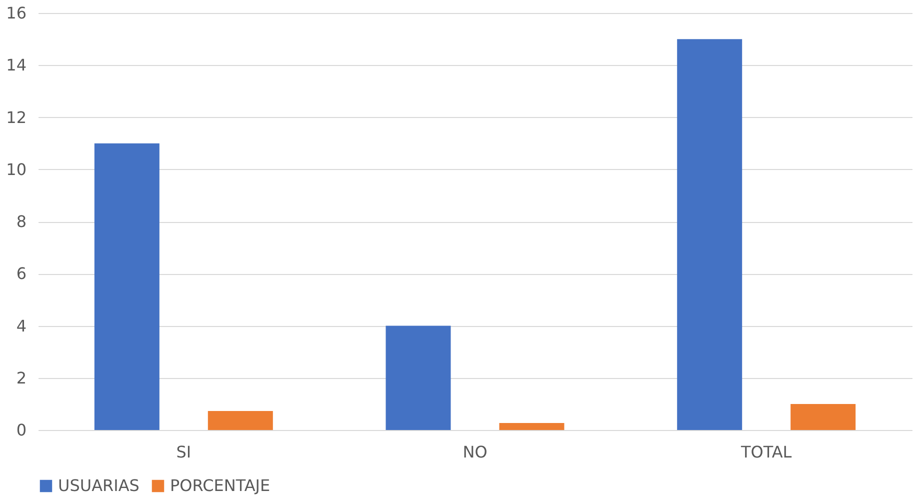 The width and height of the screenshot is (917, 499). Describe the element at coordinates (184, 452) in the screenshot. I see `x-tick-label: SI` at that location.